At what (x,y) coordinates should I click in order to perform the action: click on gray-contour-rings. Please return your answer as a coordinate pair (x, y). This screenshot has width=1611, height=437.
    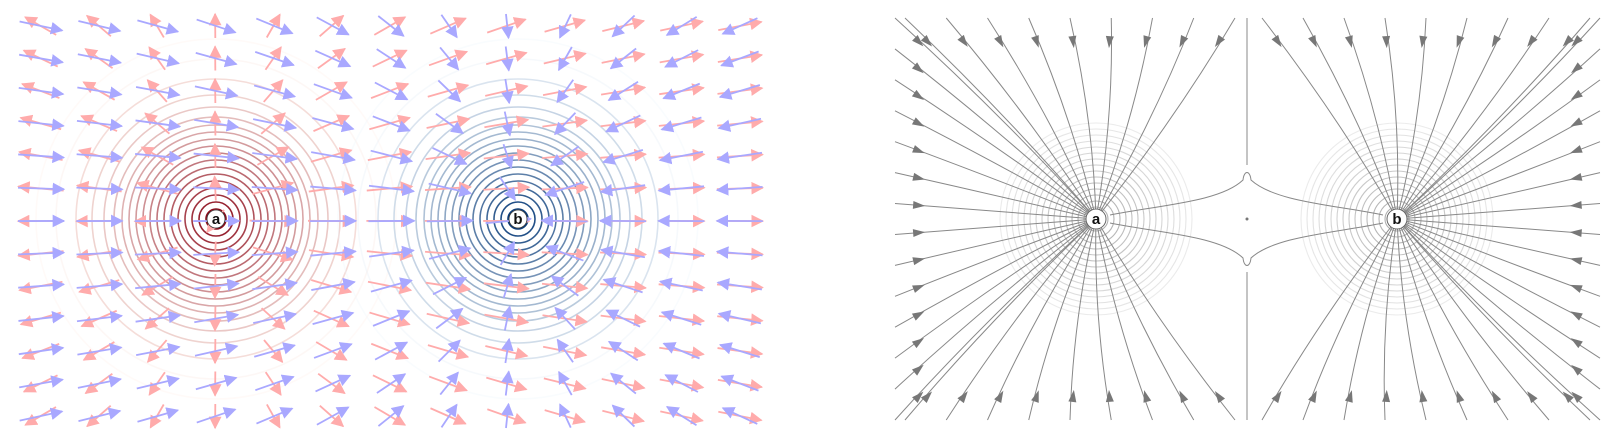
    Looking at the image, I should click on (1246, 219).